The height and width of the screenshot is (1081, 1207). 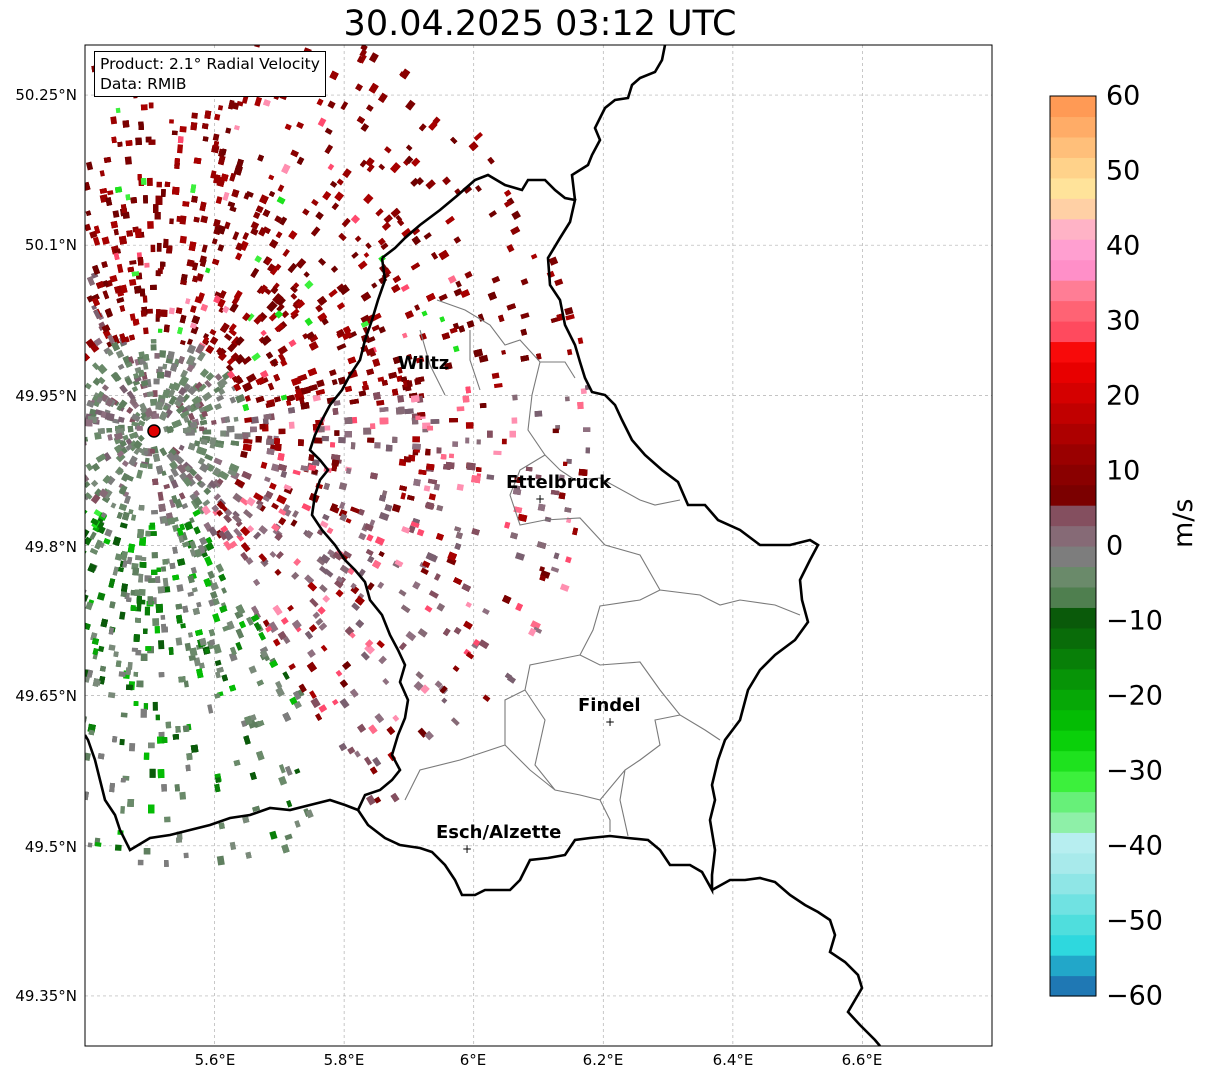 I want to click on lon-tick-label: 6.6°E, so click(x=862, y=1060).